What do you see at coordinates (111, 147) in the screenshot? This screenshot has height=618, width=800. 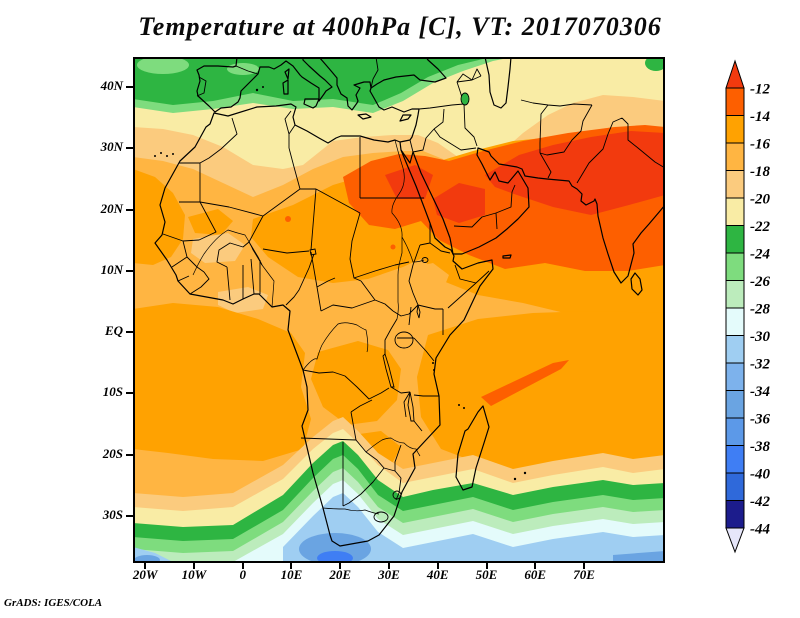 I see `lat-label-30n: 30N` at bounding box center [111, 147].